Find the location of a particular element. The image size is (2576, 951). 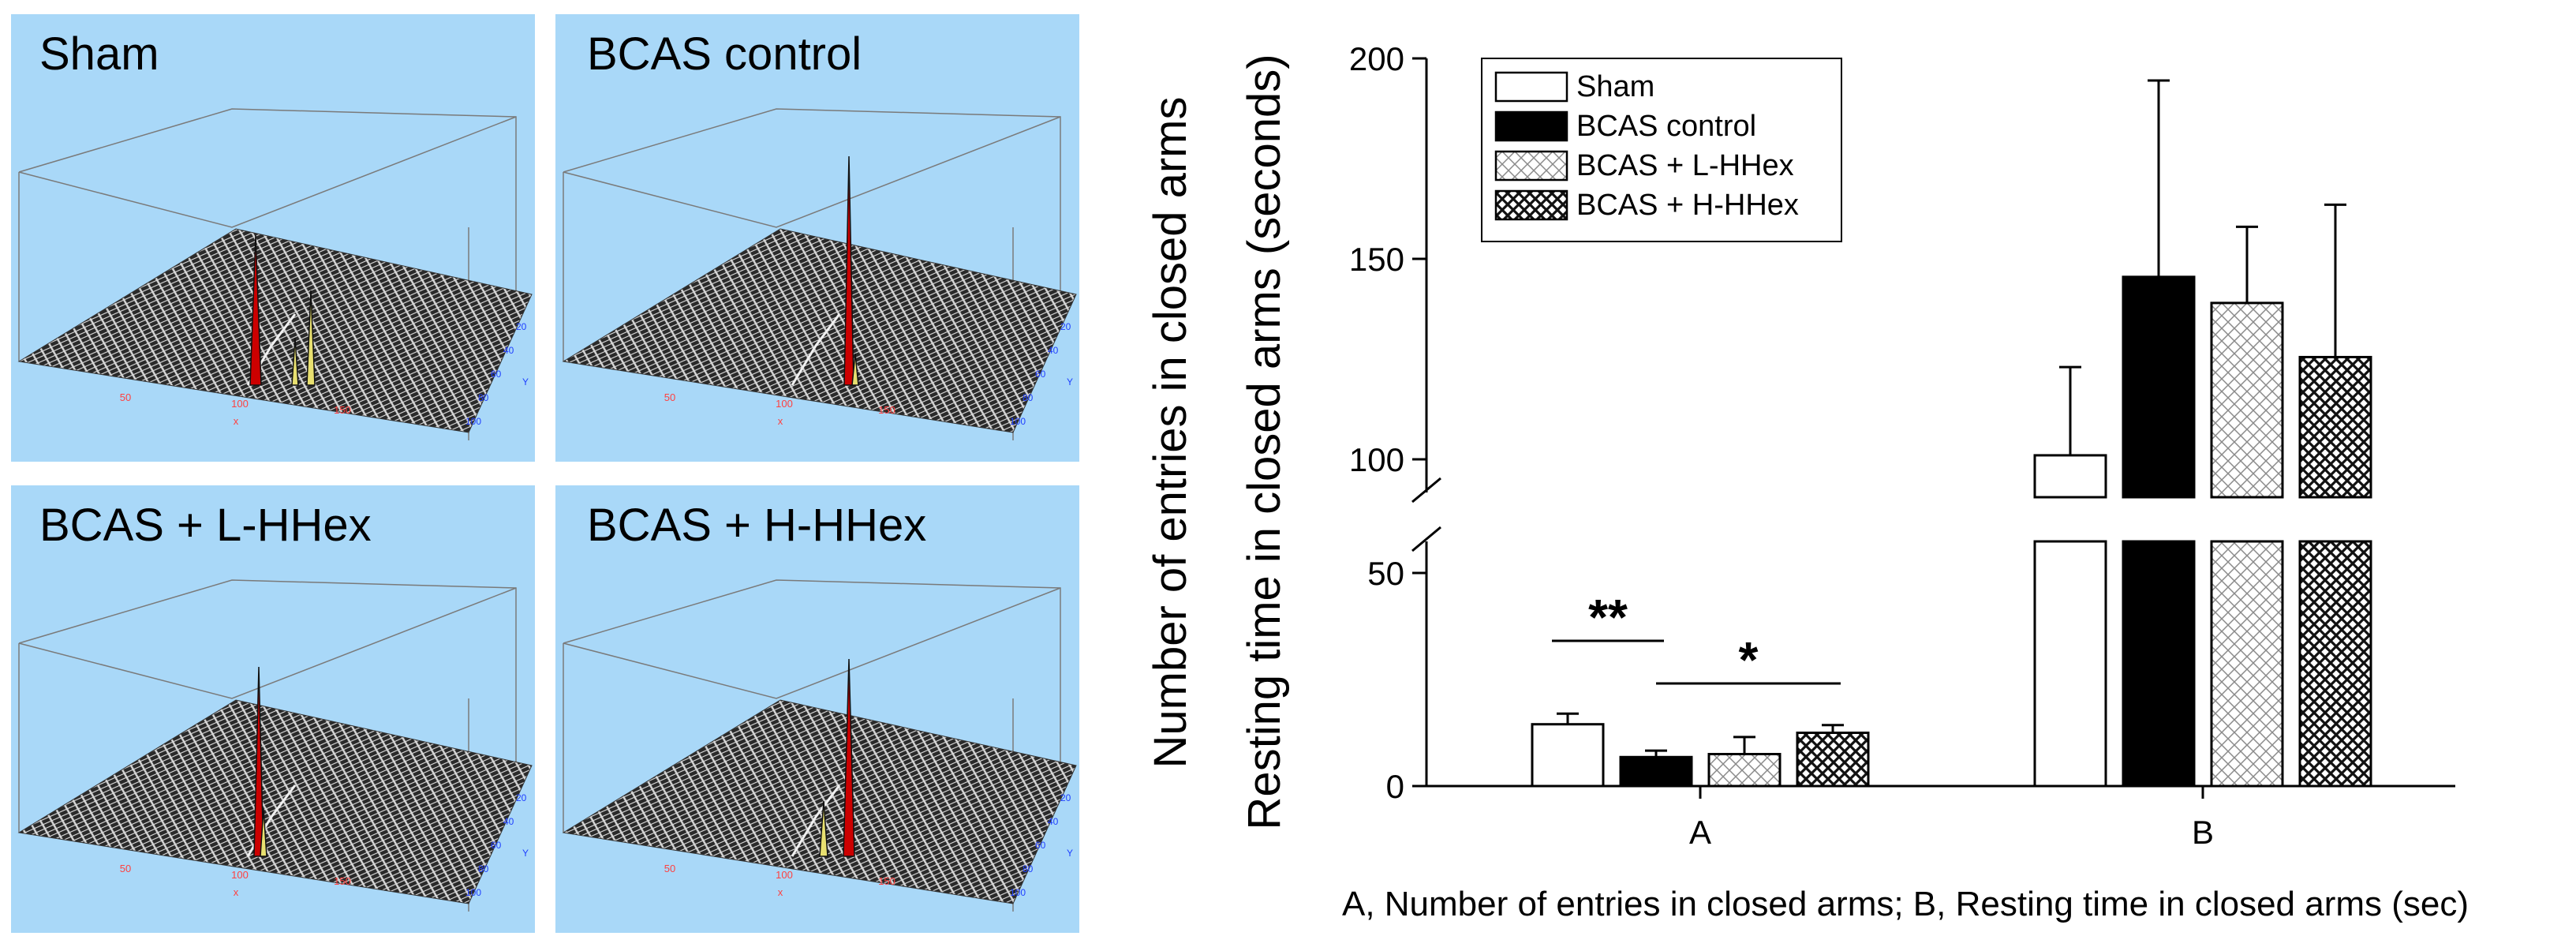

significance-marks: *** is located at coordinates (1696, 638).